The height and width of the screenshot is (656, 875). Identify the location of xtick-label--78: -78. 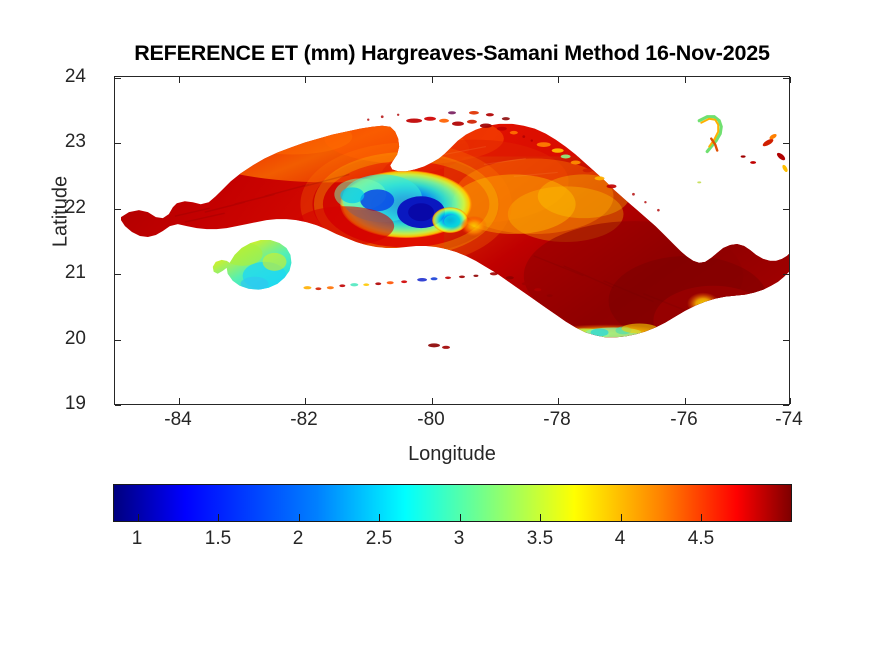
(557, 419).